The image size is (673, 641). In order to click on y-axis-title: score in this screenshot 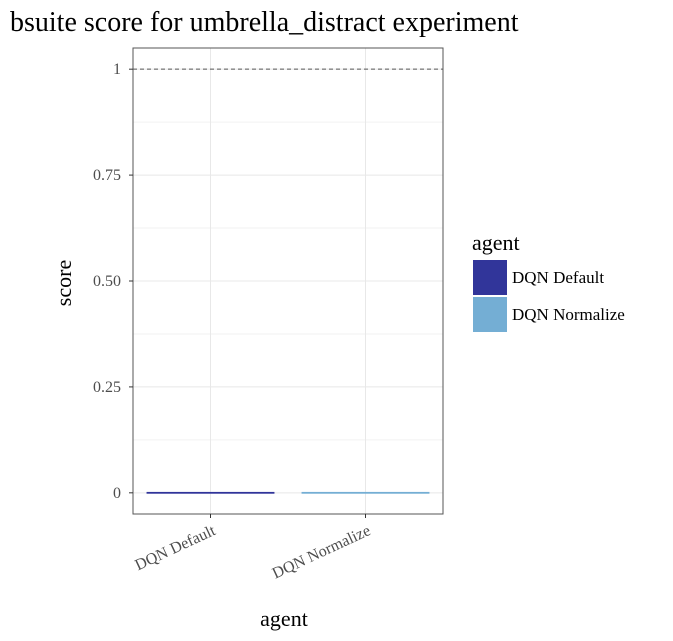, I will do `click(63, 283)`.